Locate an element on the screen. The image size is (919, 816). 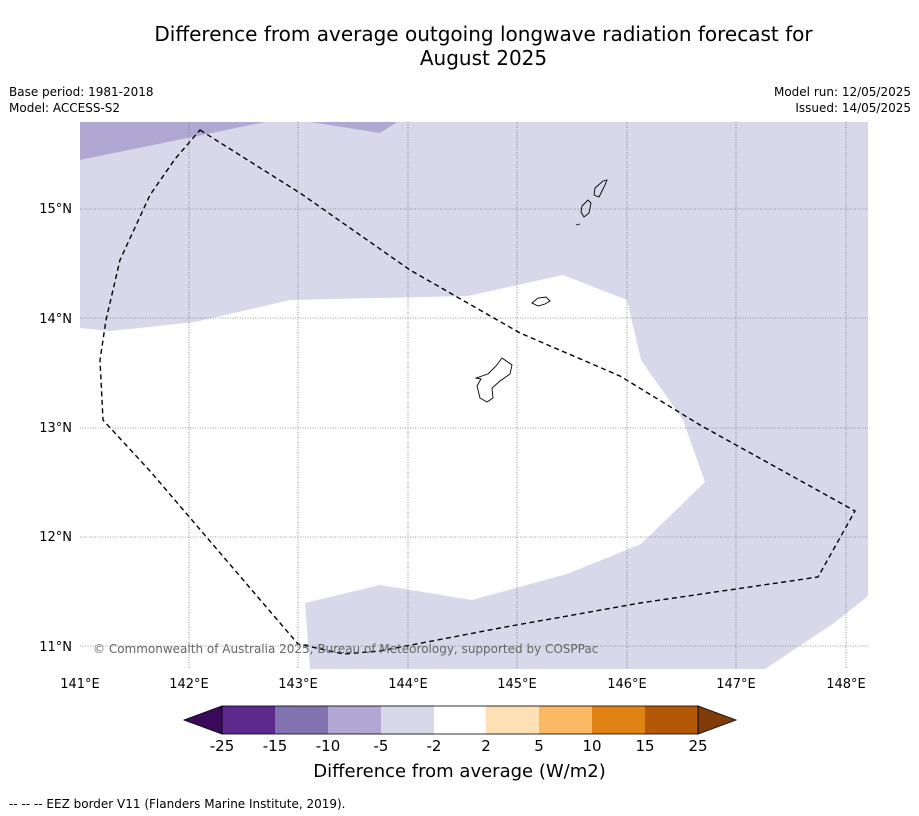
lon-tick-label: 141°E is located at coordinates (80, 684).